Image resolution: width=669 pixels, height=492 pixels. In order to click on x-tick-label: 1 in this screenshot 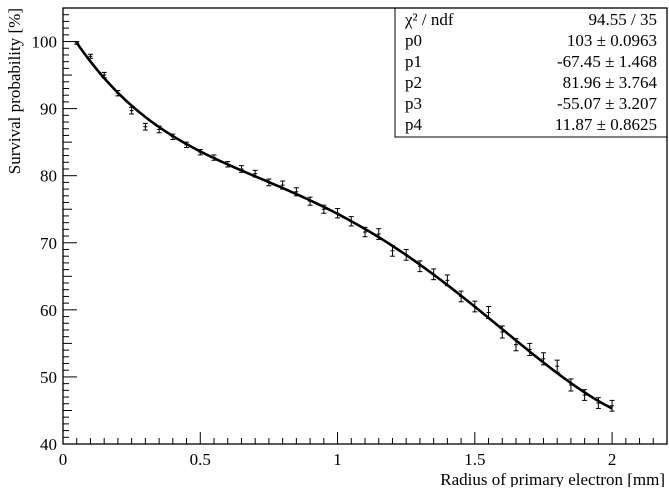, I will do `click(337, 459)`.